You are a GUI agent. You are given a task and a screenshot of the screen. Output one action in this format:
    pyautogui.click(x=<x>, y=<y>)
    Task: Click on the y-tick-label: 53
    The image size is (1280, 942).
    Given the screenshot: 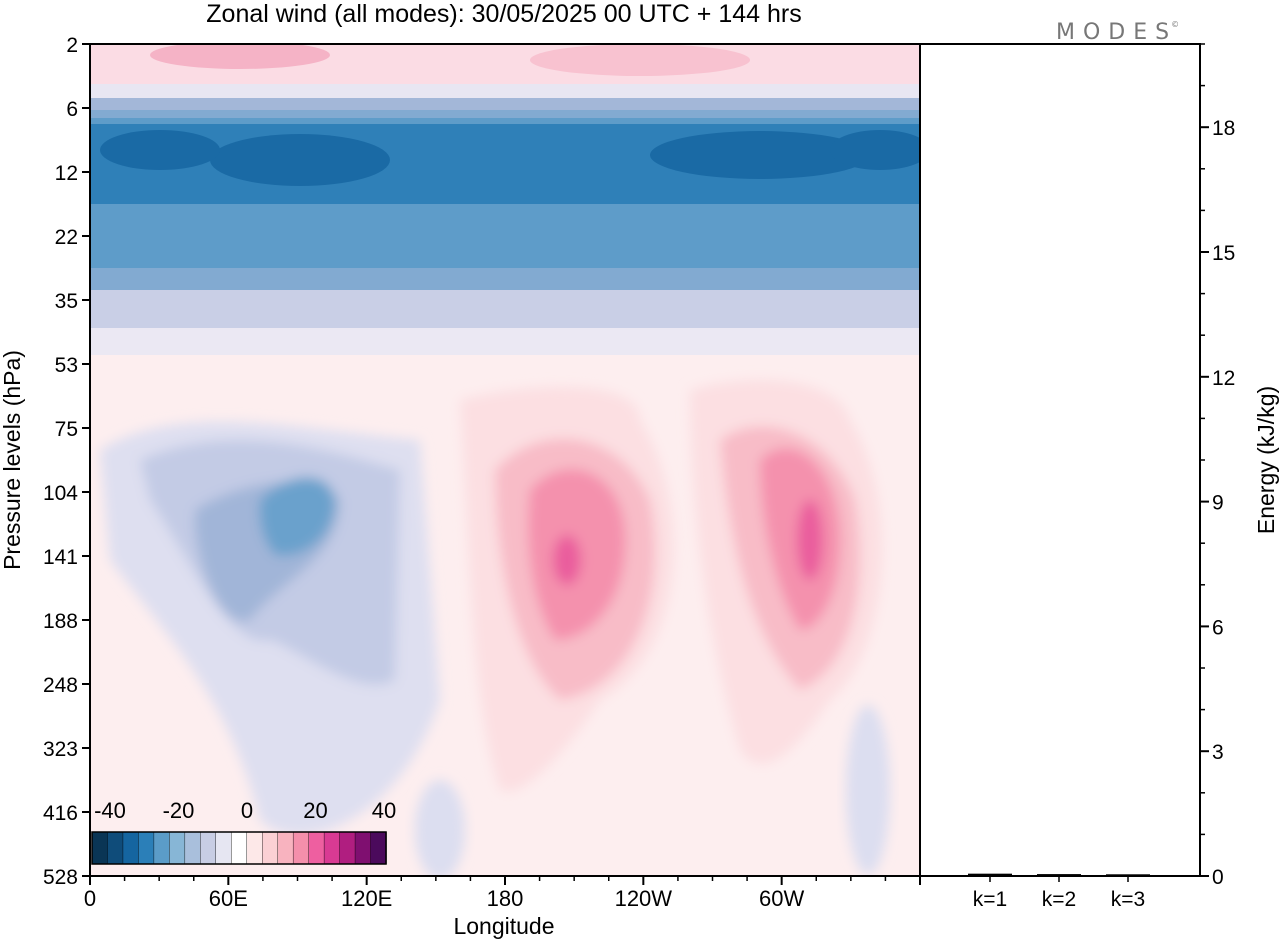 What is the action you would take?
    pyautogui.click(x=66, y=365)
    